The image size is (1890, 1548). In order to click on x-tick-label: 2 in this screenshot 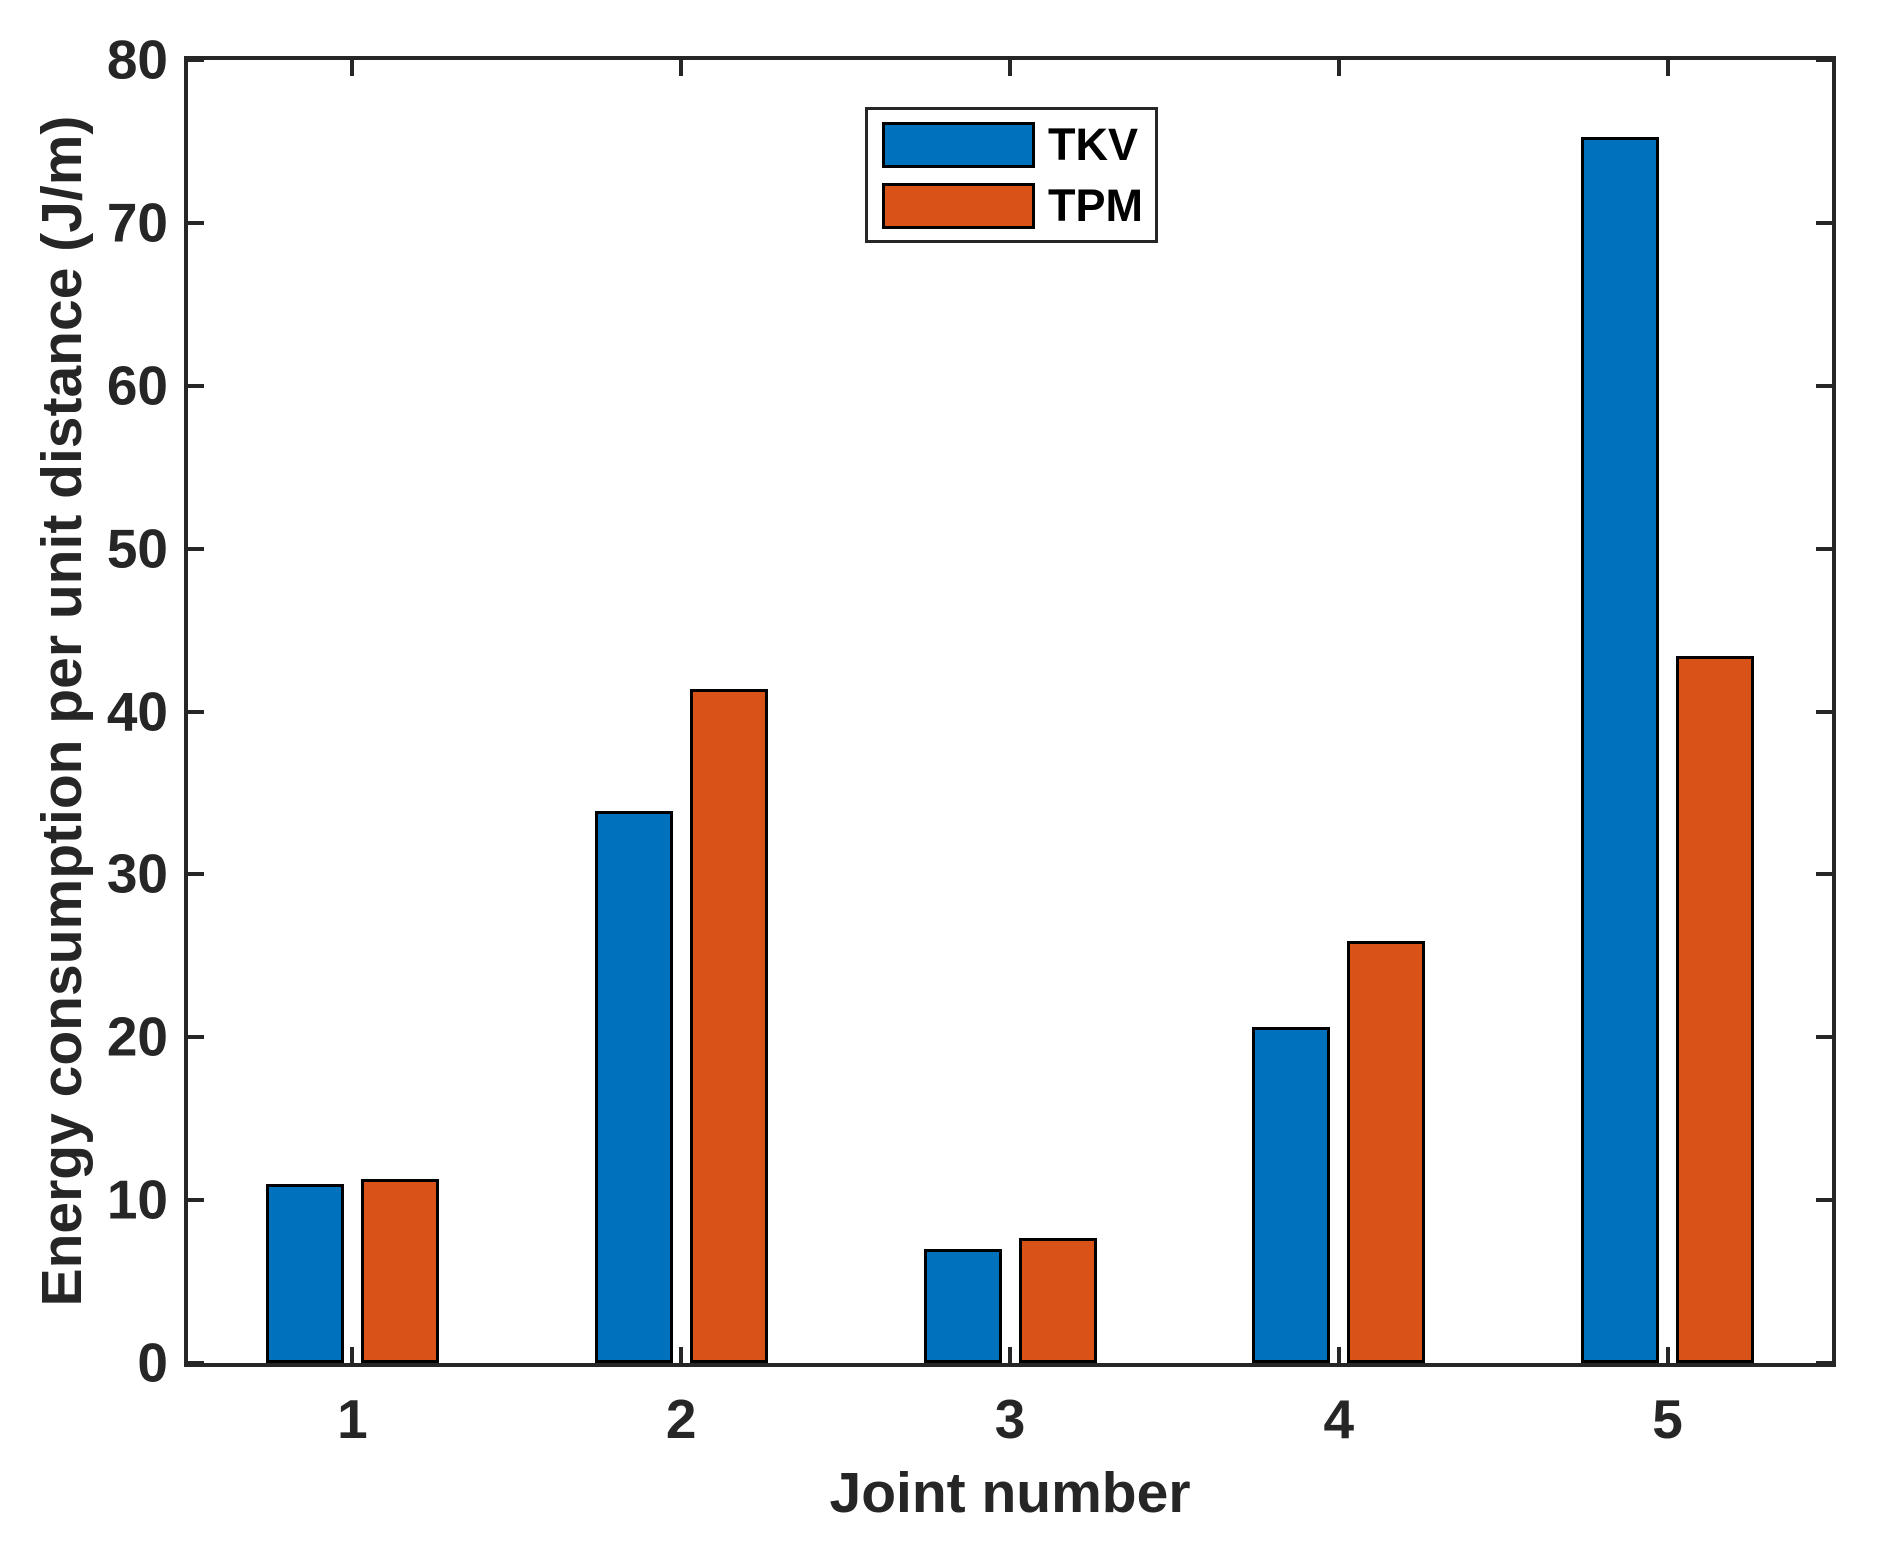, I will do `click(681, 1419)`.